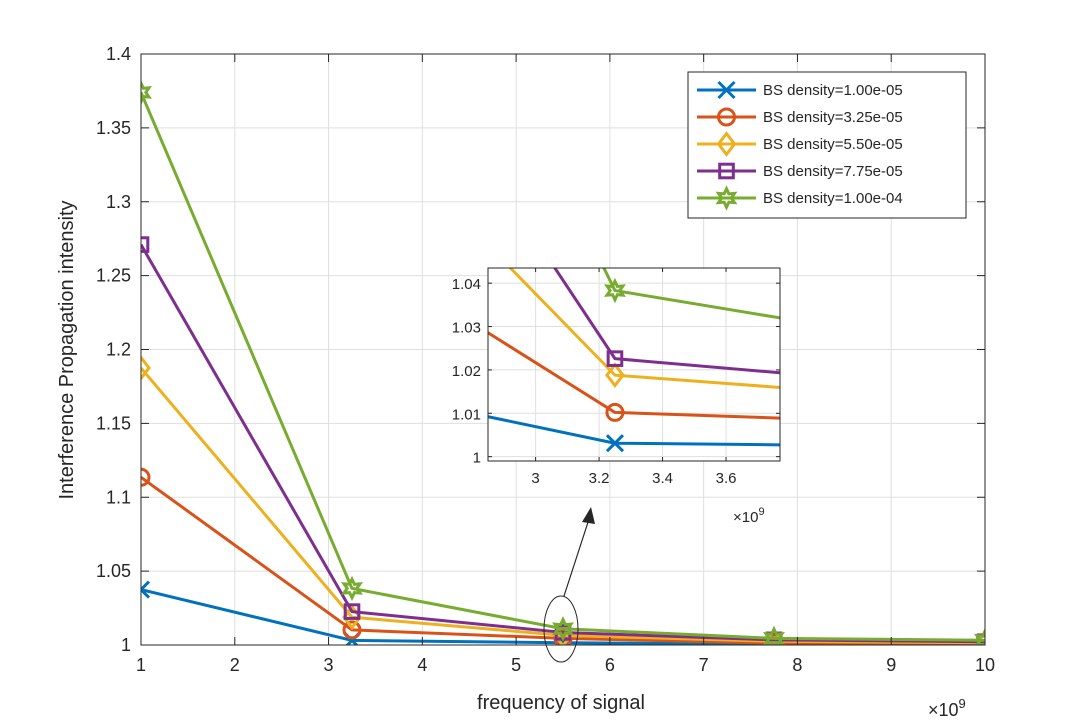 The image size is (1086, 724). I want to click on legend-item-1: BS density=3.25e-05, so click(800, 117).